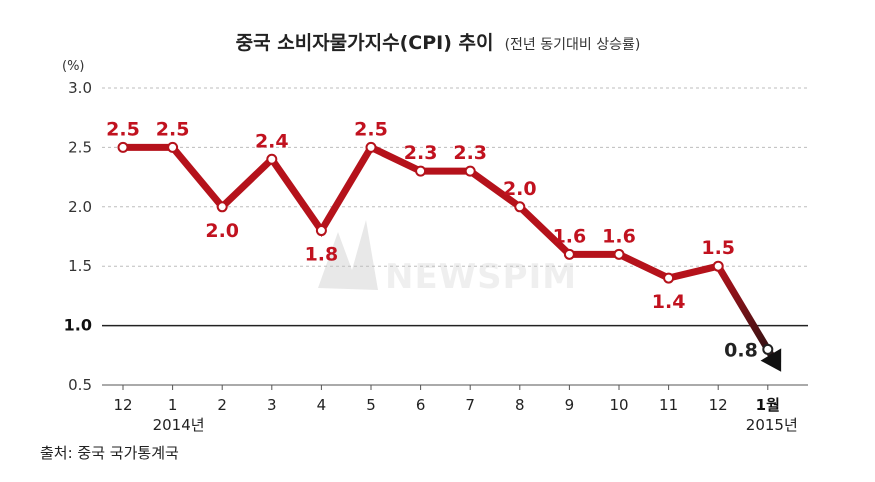 The width and height of the screenshot is (875, 482). Describe the element at coordinates (772, 425) in the screenshot. I see `x-year-label: 2015년` at that location.